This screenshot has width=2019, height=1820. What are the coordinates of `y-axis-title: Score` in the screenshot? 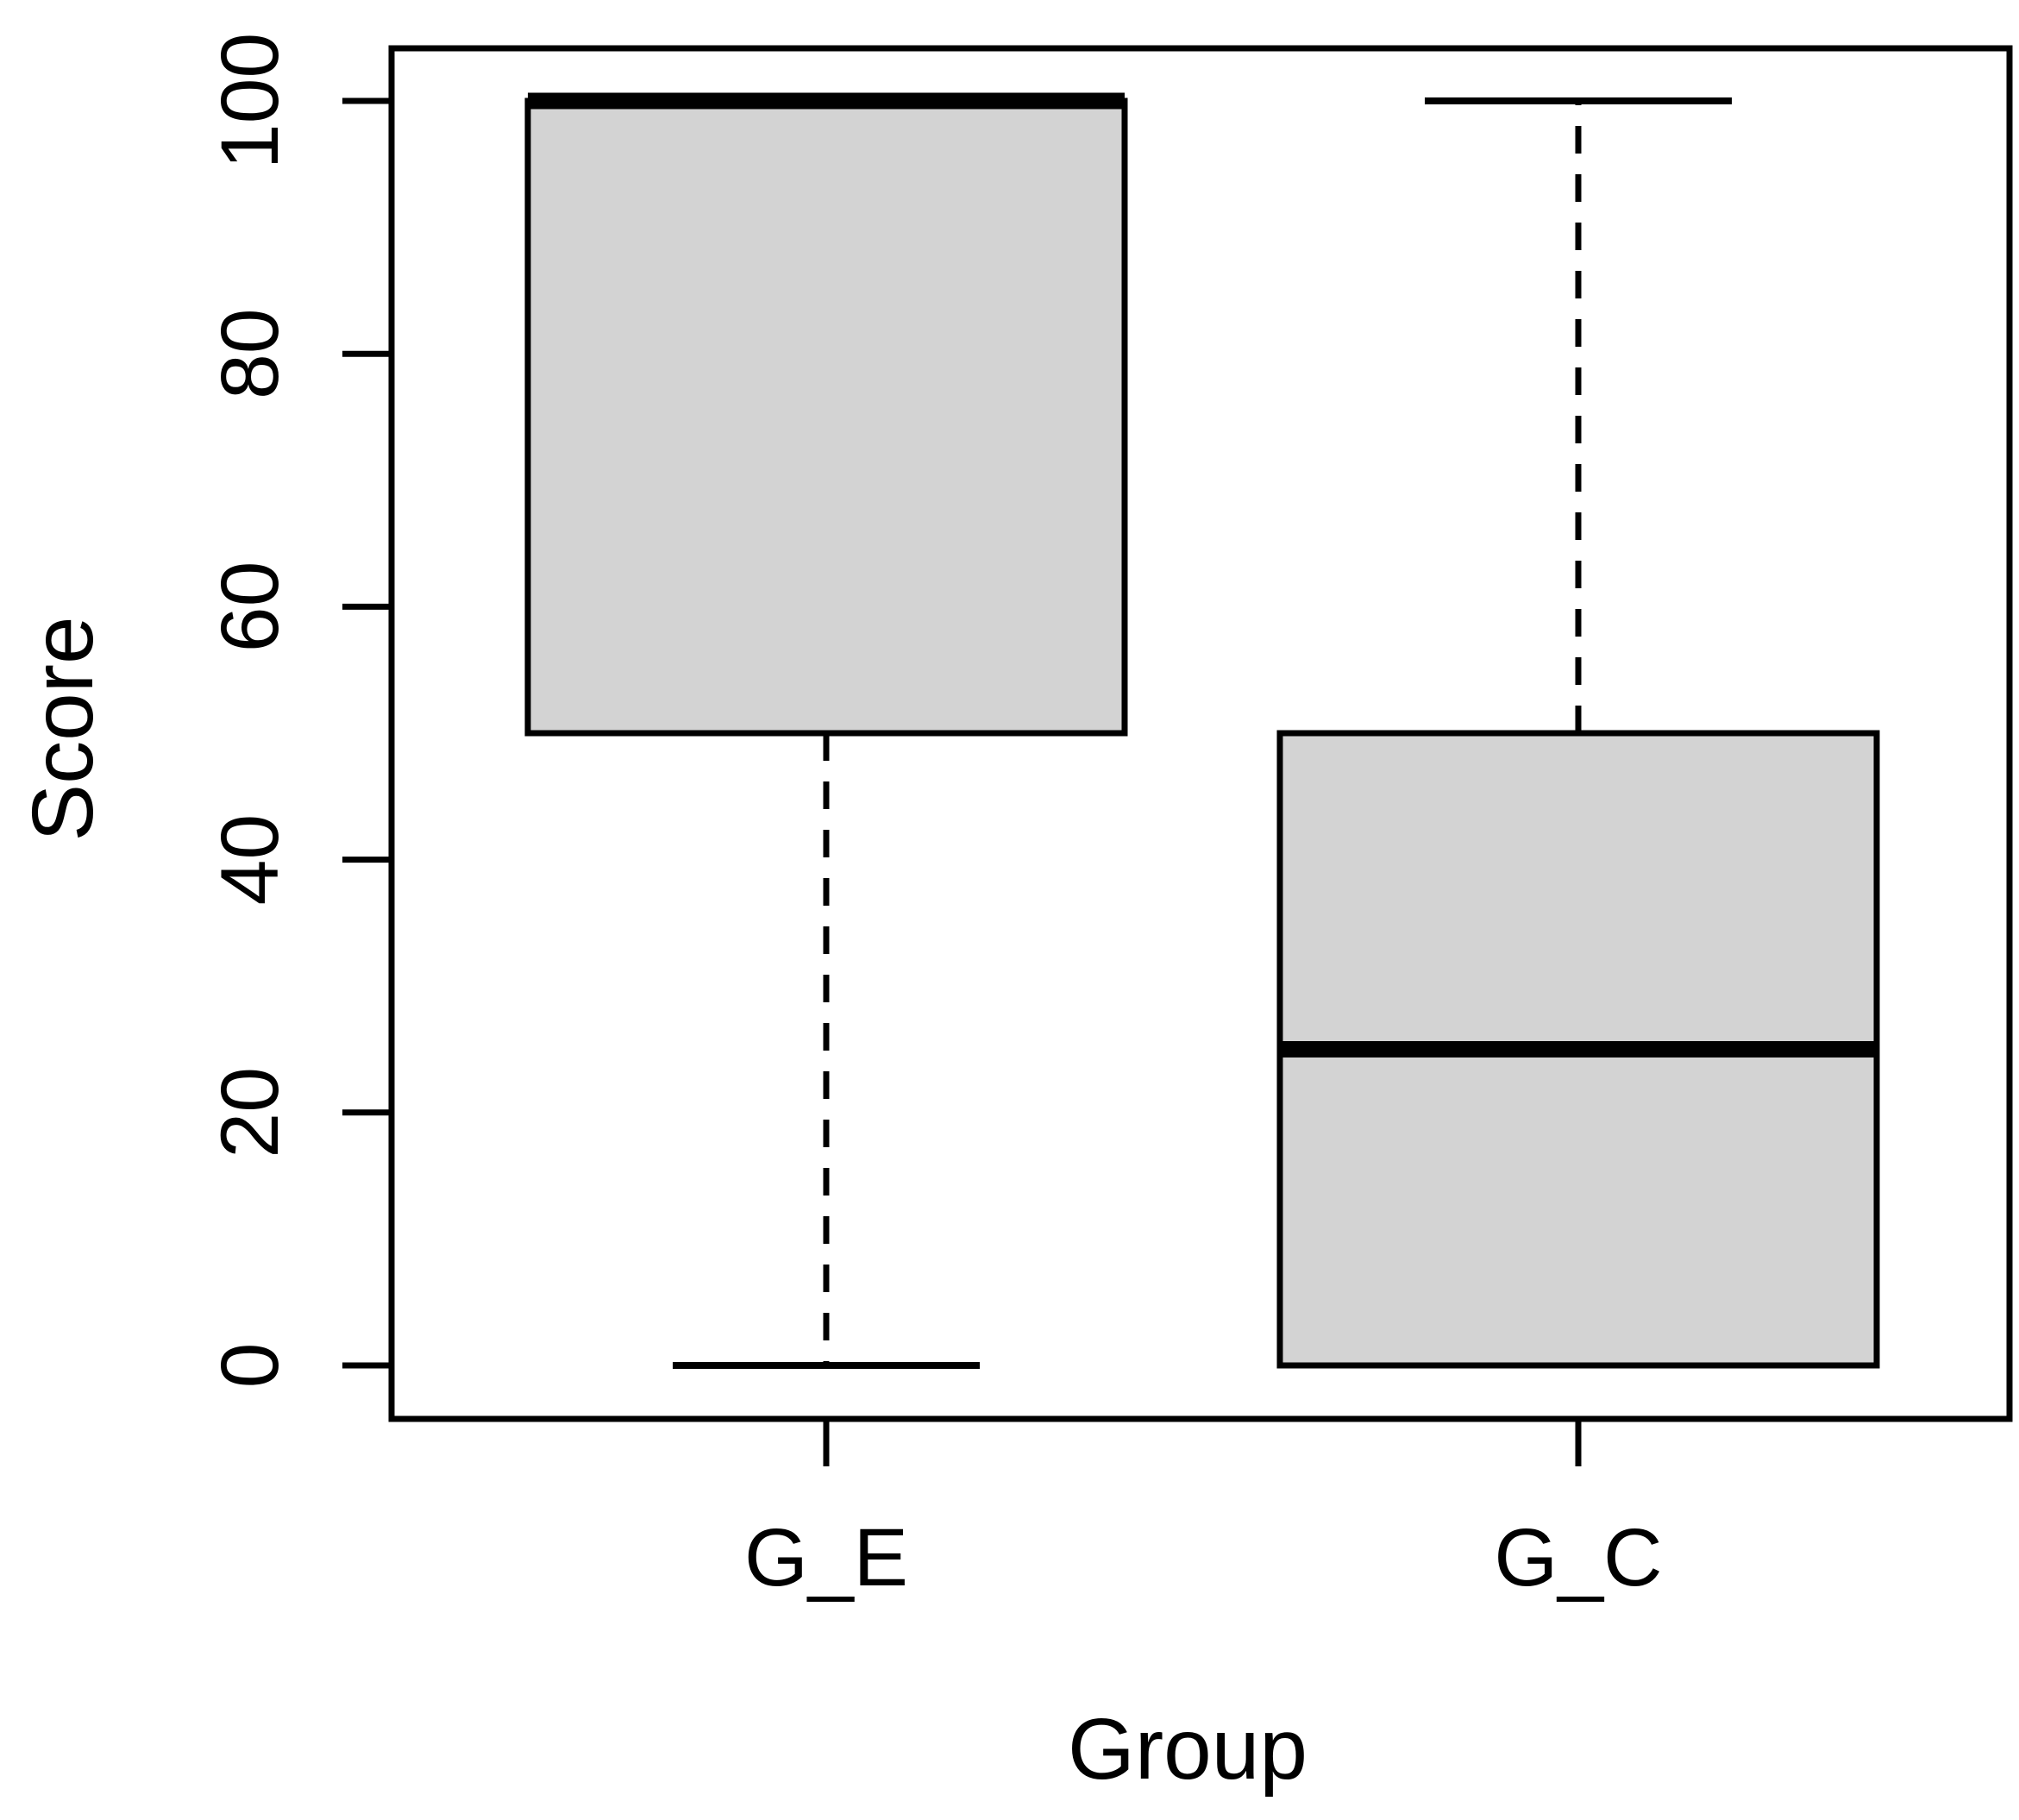 It's located at (63, 729).